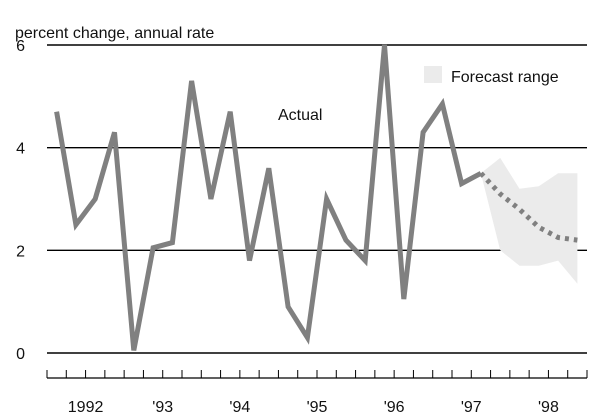 The image size is (590, 415). Describe the element at coordinates (505, 77) in the screenshot. I see `forecast-legend-label: Forecast range` at that location.